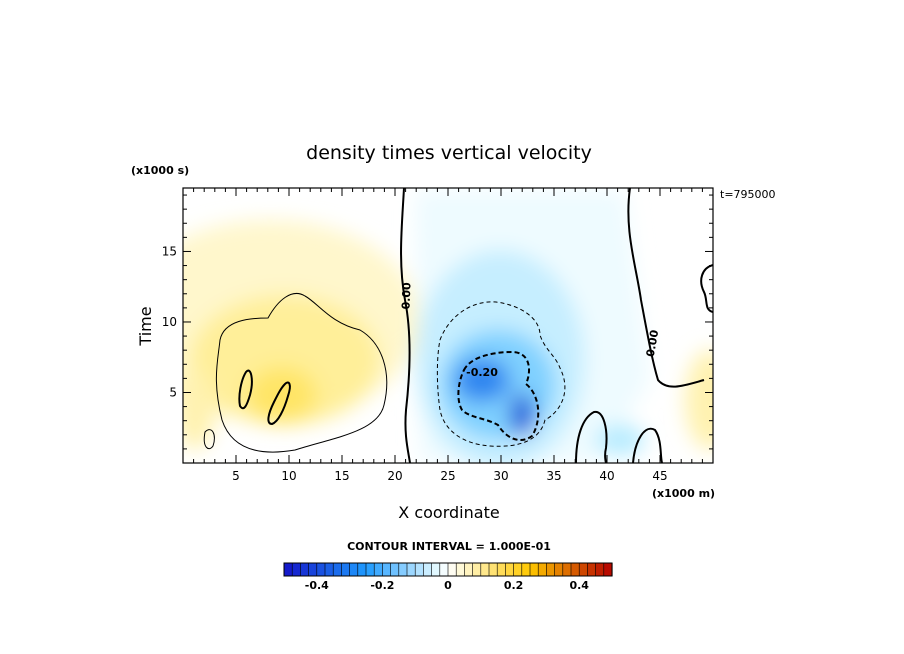 This screenshot has height=654, width=904. I want to click on y-tick-labels: 5 10 15, so click(169, 321).